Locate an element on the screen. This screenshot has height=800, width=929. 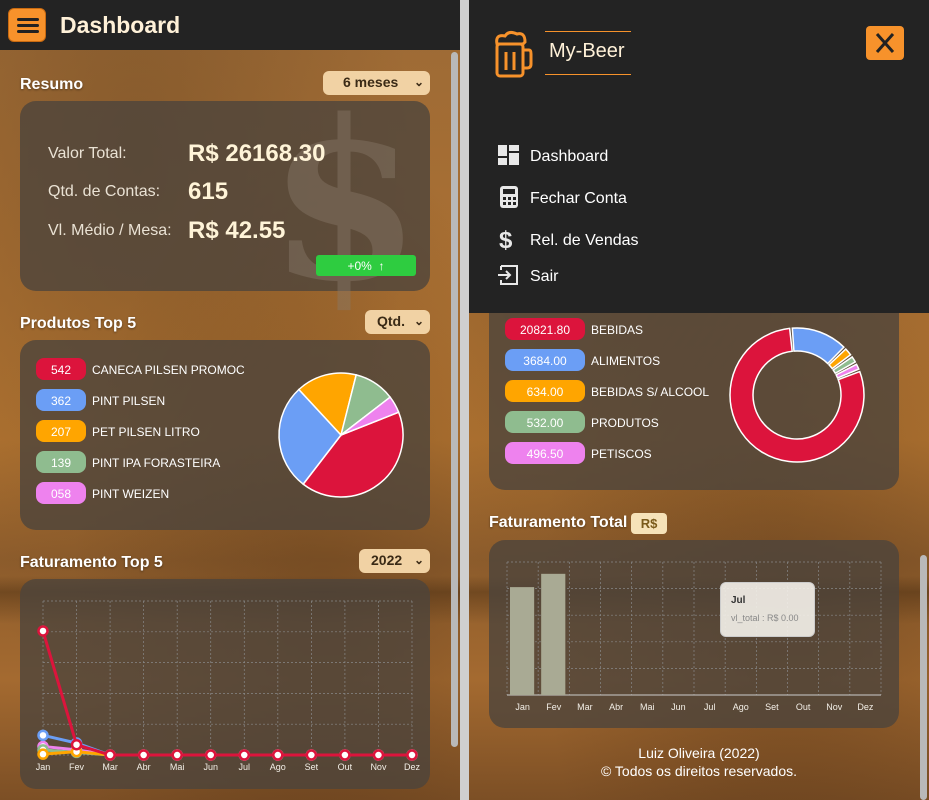
chart-tooltip: Jul vl_total : R$ 0.00 is located at coordinates (767, 609).